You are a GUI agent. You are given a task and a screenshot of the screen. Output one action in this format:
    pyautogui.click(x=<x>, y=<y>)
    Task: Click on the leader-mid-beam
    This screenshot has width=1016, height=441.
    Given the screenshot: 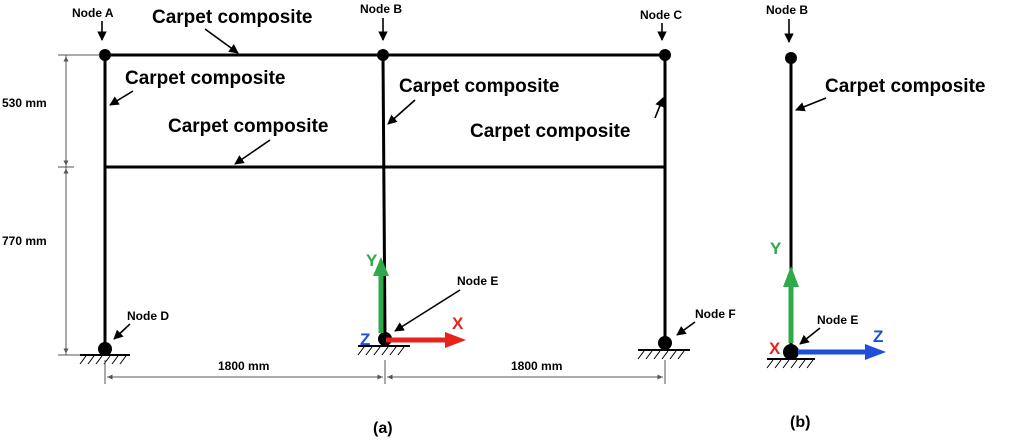 What is the action you would take?
    pyautogui.click(x=252, y=152)
    